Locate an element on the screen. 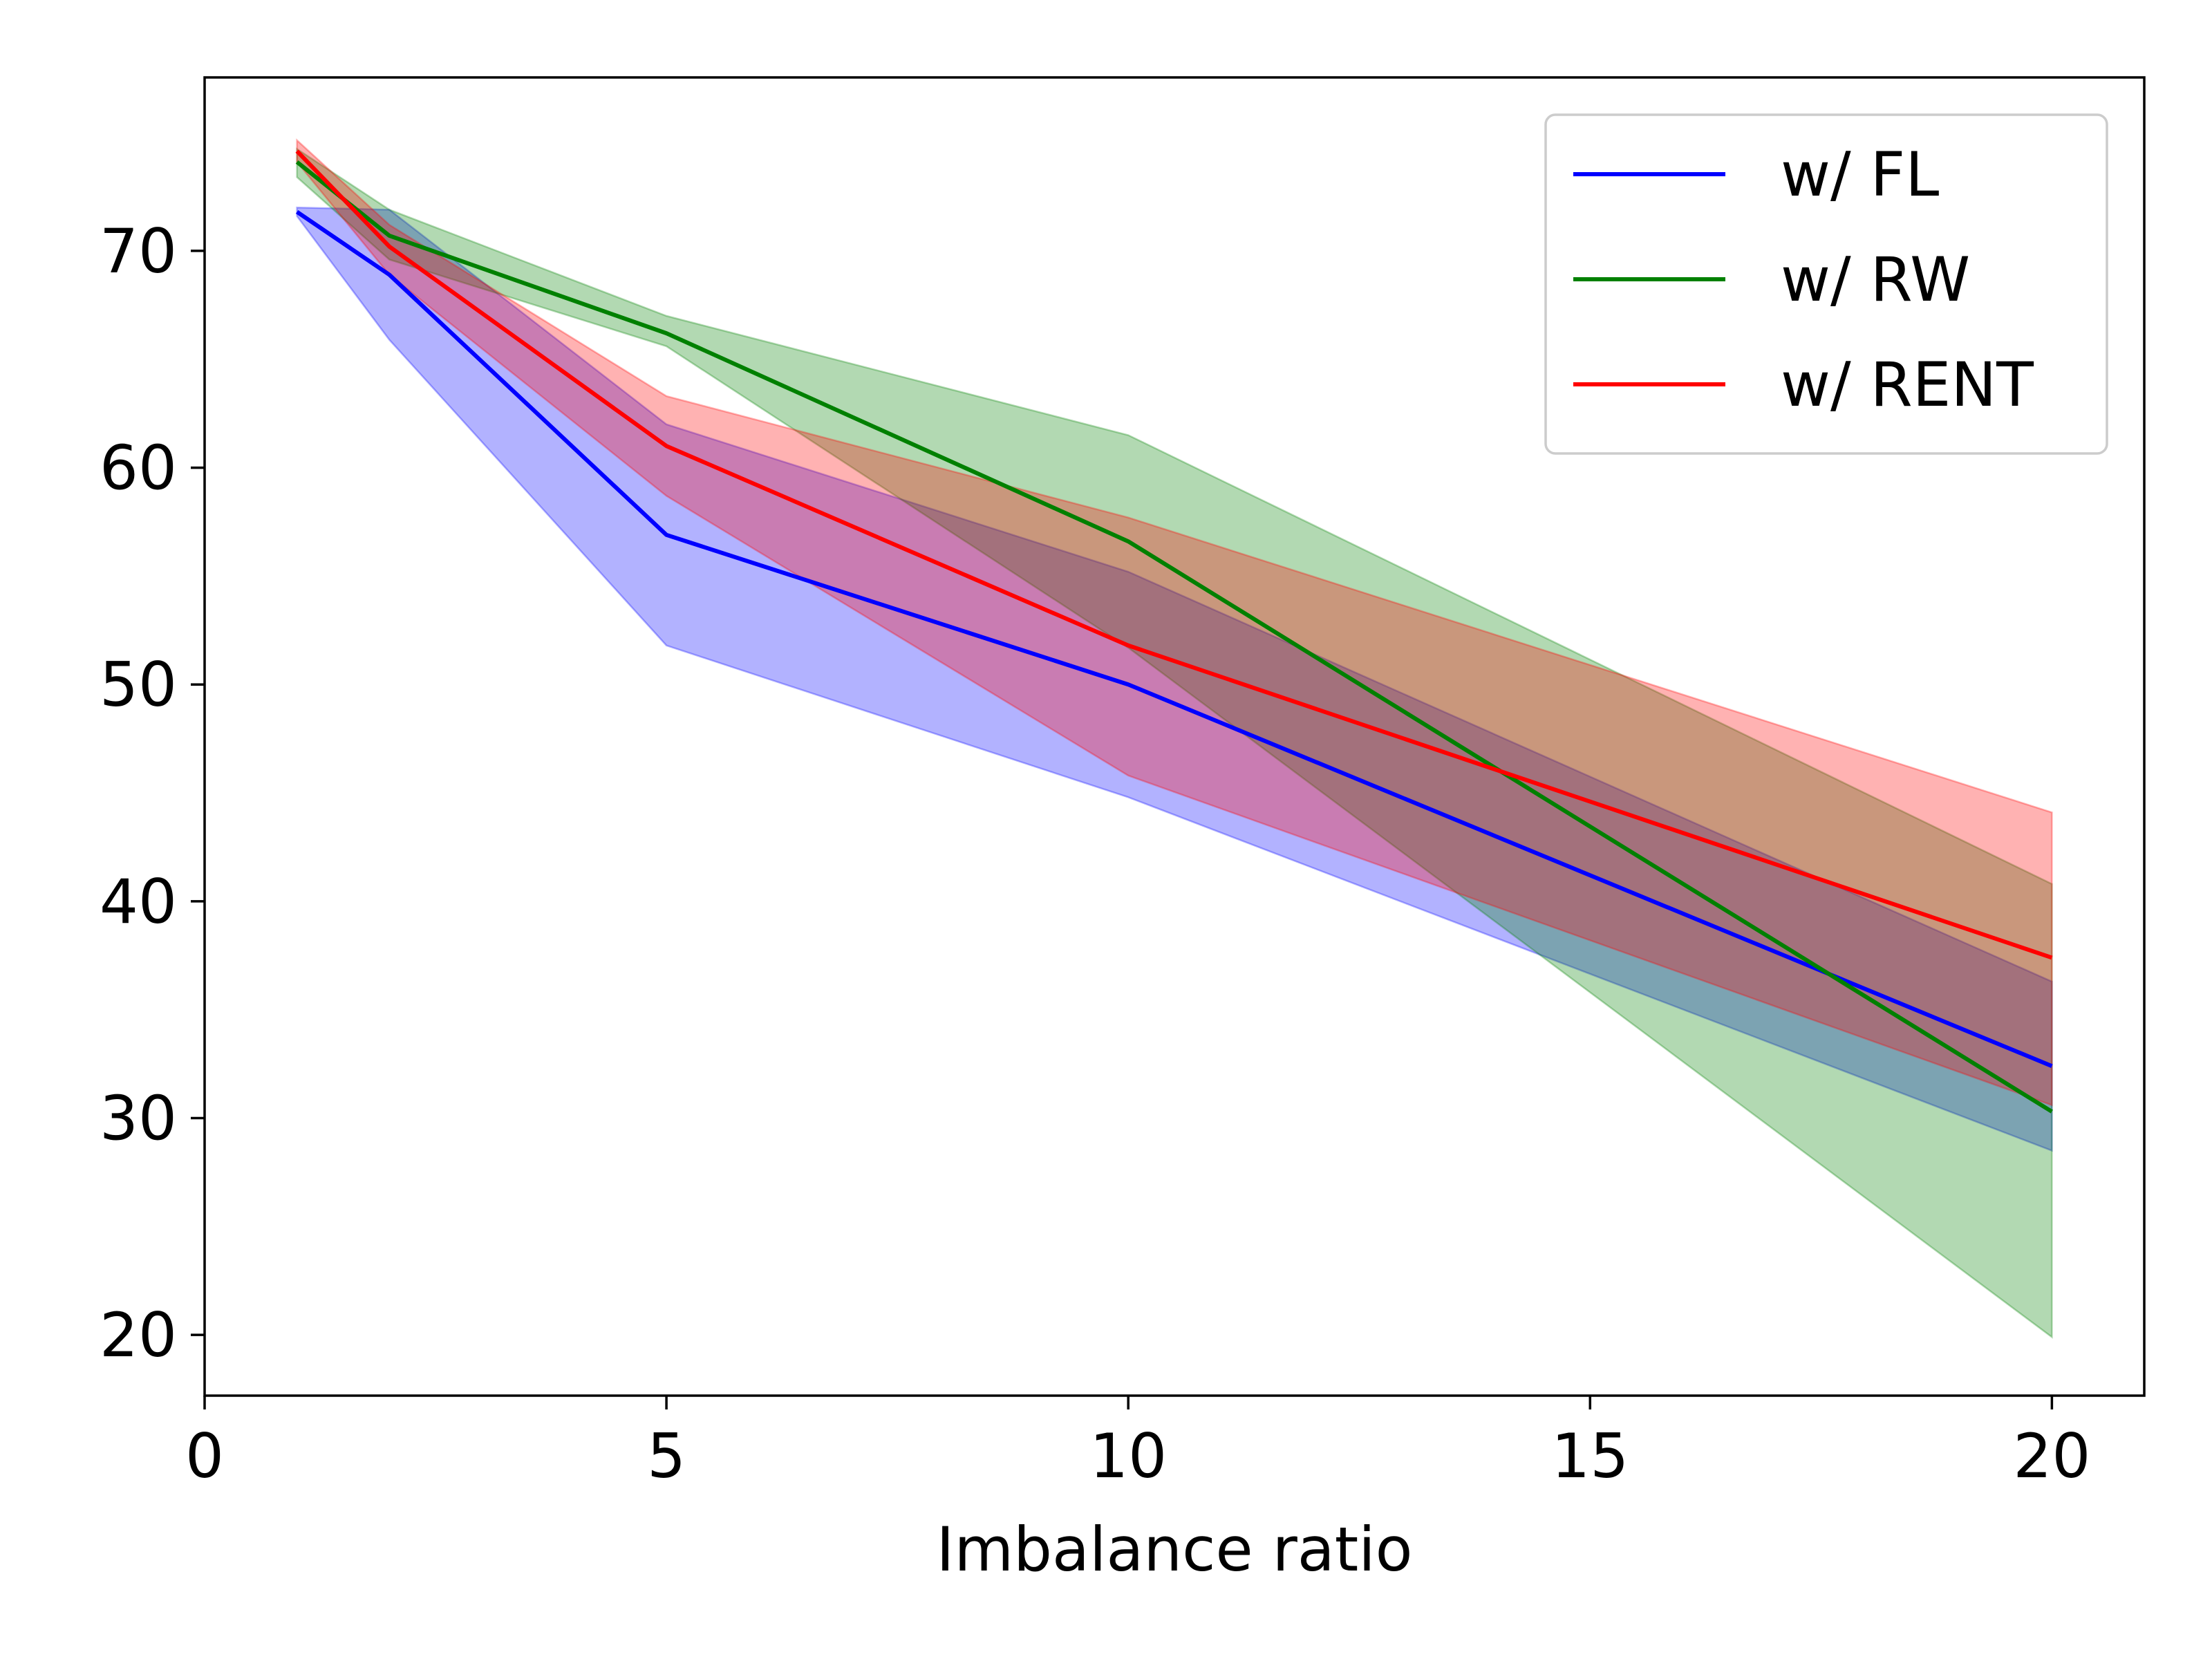 This screenshot has height=1659, width=2212. legend: w/ FL w/ RW w/ RENT is located at coordinates (1826, 284).